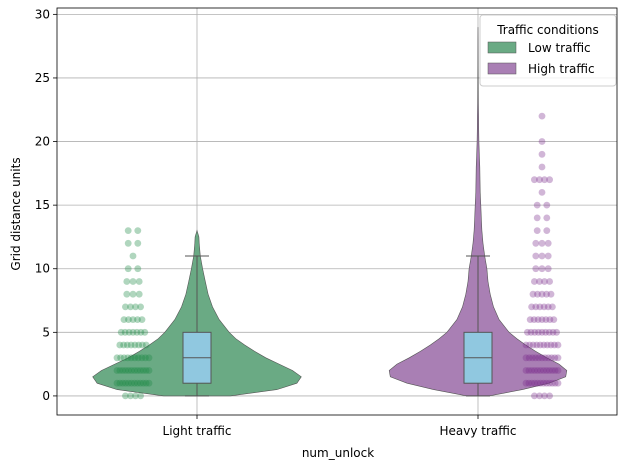  I want to click on x-axis-label: num_unlock, so click(338, 453).